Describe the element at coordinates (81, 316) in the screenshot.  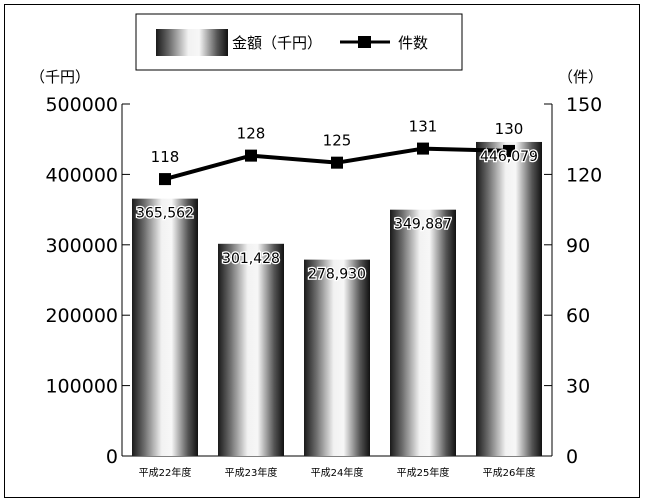
I see `y-left-tick-label: 200000` at that location.